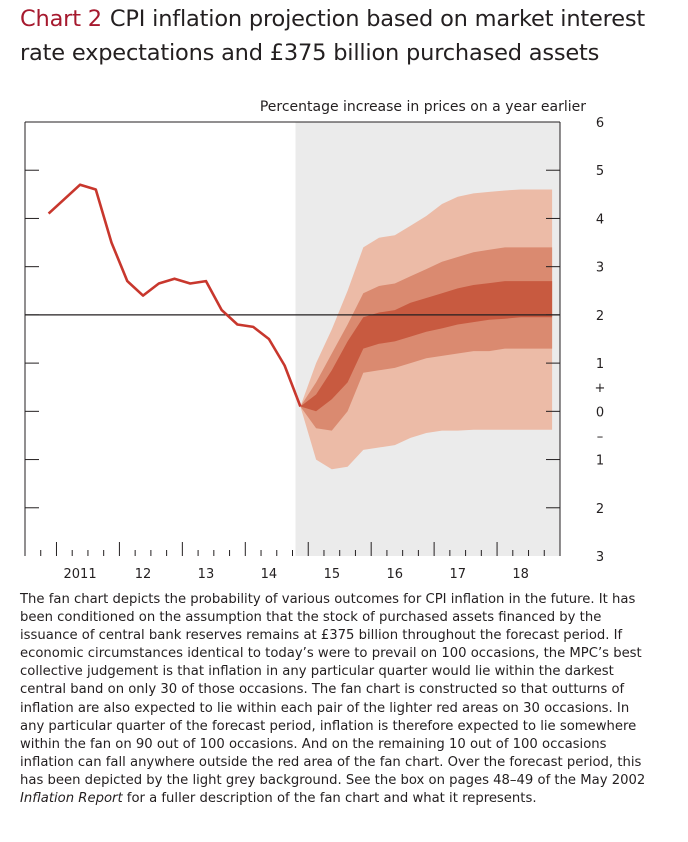 This screenshot has height=842, width=688. Describe the element at coordinates (600, 388) in the screenshot. I see `y-plus-sign: +` at that location.